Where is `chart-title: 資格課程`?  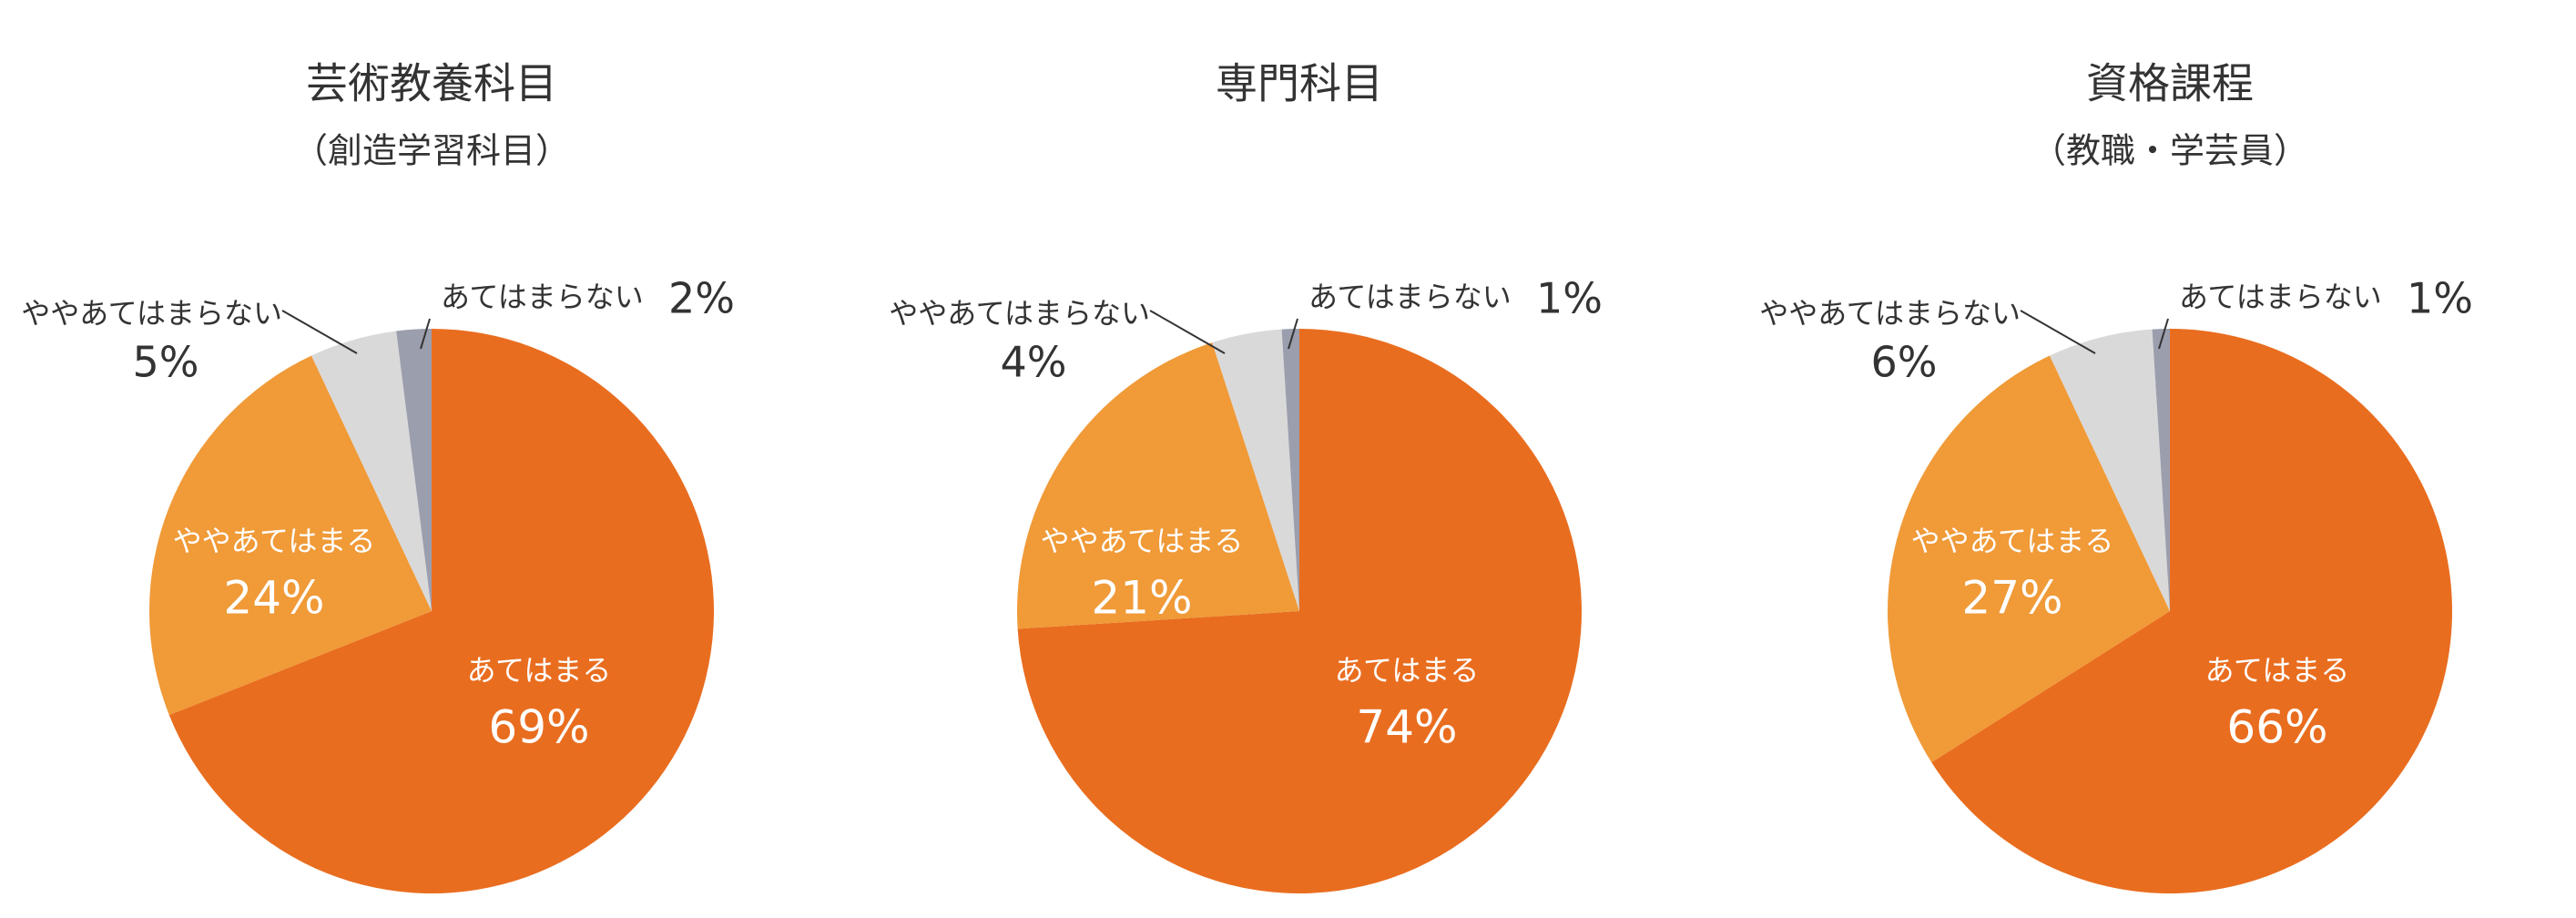
chart-title: 資格課程 is located at coordinates (2170, 83).